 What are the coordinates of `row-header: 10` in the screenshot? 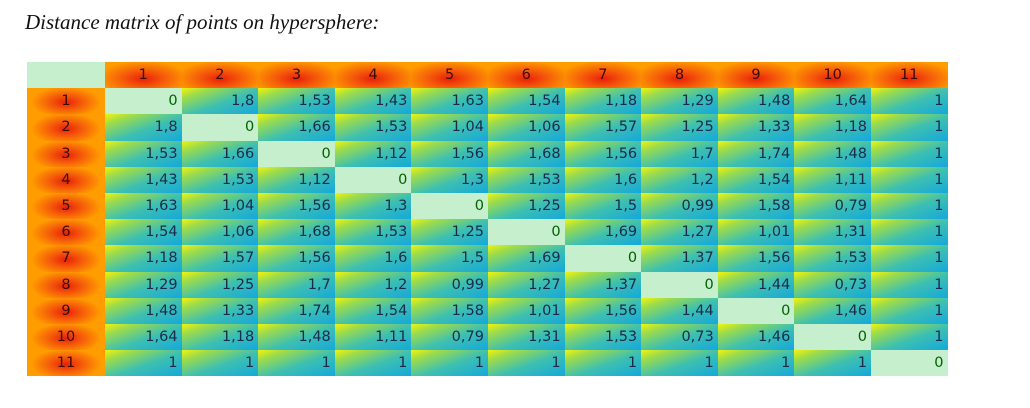 It's located at (66, 337).